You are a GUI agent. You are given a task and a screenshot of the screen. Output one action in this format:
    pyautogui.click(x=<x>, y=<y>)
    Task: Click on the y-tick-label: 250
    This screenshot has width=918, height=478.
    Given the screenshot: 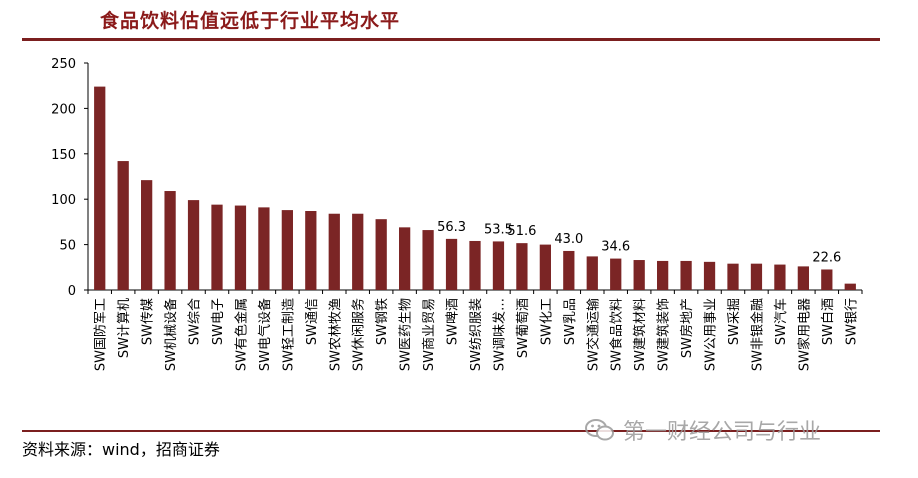 What is the action you would take?
    pyautogui.click(x=63, y=64)
    